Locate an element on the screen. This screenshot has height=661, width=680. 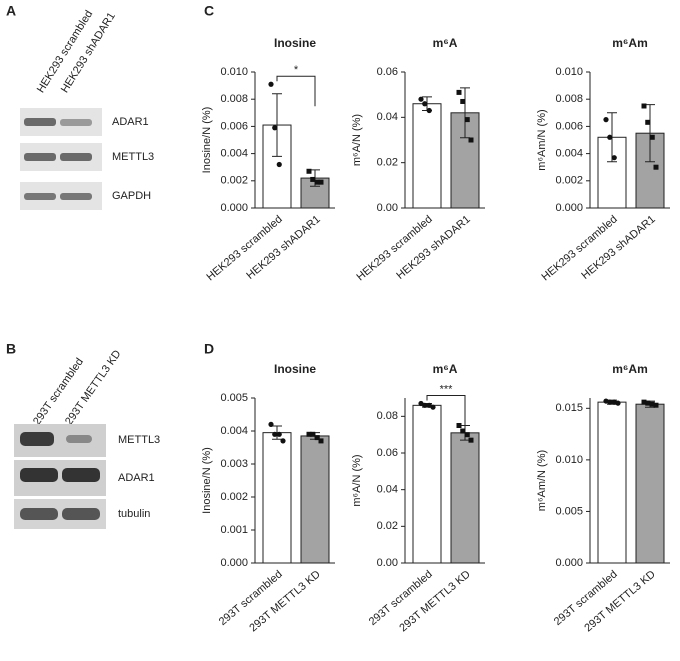
y-tick-label: 0.015 is located at coordinates (569, 408).